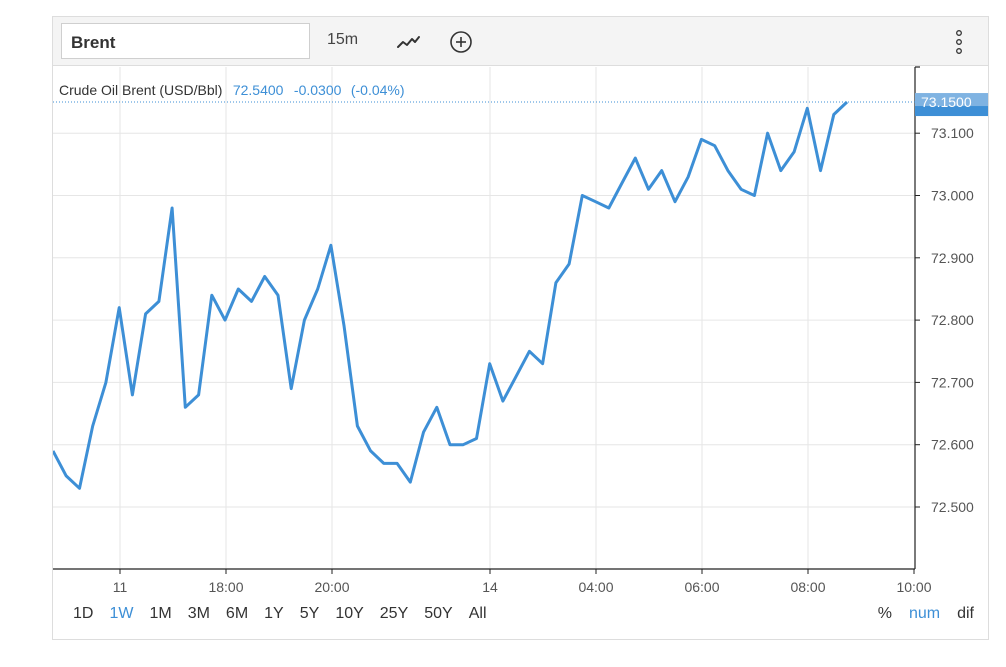  Describe the element at coordinates (438, 613) in the screenshot. I see `period-50y: 50Y` at that location.